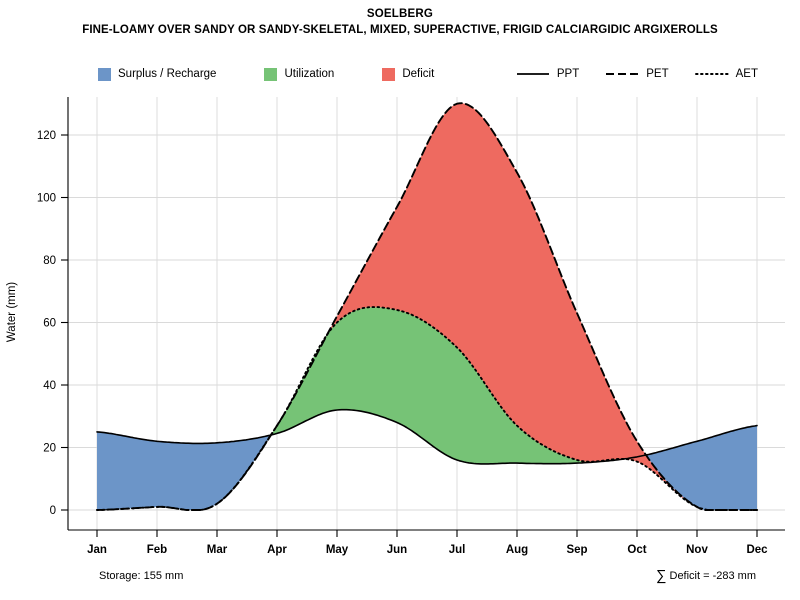 The image size is (800, 600). Describe the element at coordinates (167, 74) in the screenshot. I see `legend-surplus-label: Surplus / Recharge` at that location.